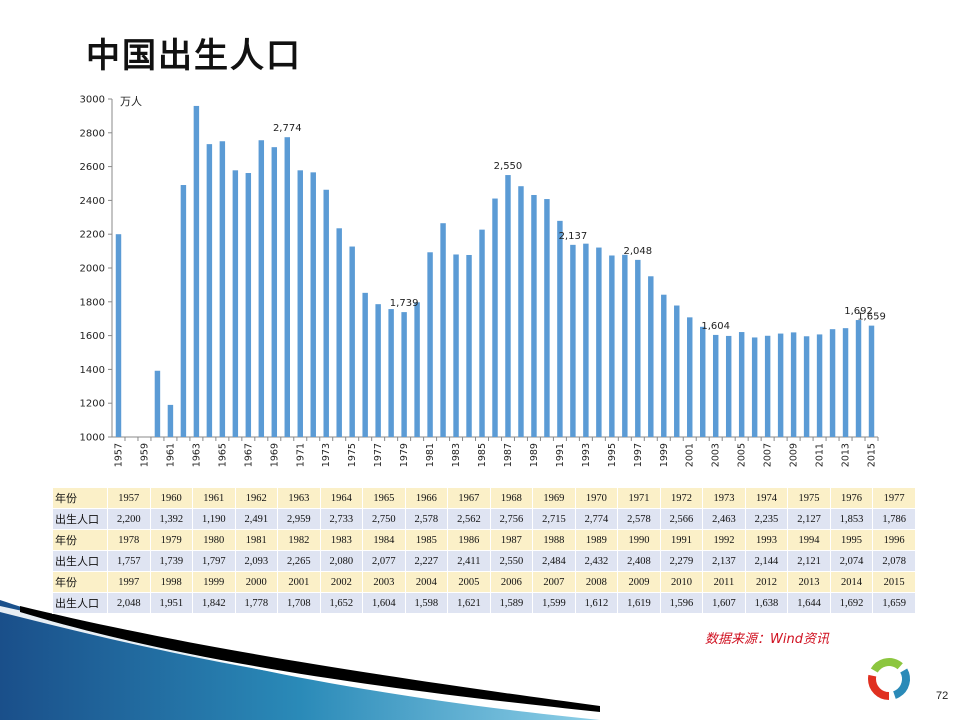 The width and height of the screenshot is (960, 720). Describe the element at coordinates (690, 455) in the screenshot. I see `x-tick-label: 2001` at that location.